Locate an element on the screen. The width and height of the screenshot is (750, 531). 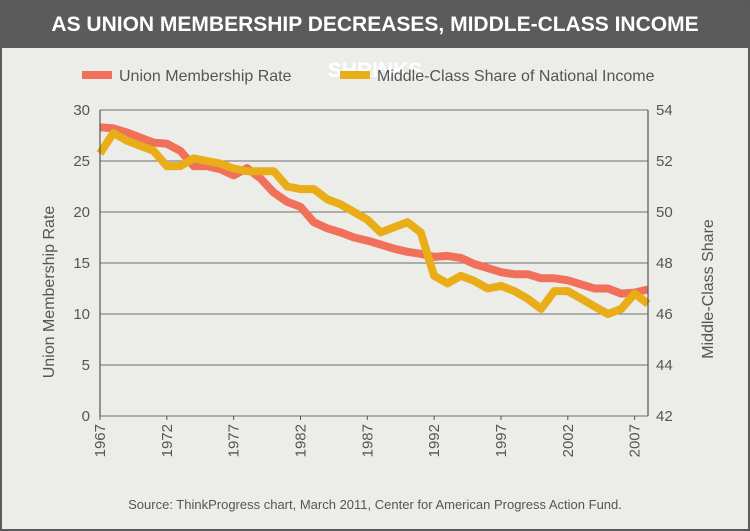
x-tick-label: 1972 is located at coordinates (167, 440).